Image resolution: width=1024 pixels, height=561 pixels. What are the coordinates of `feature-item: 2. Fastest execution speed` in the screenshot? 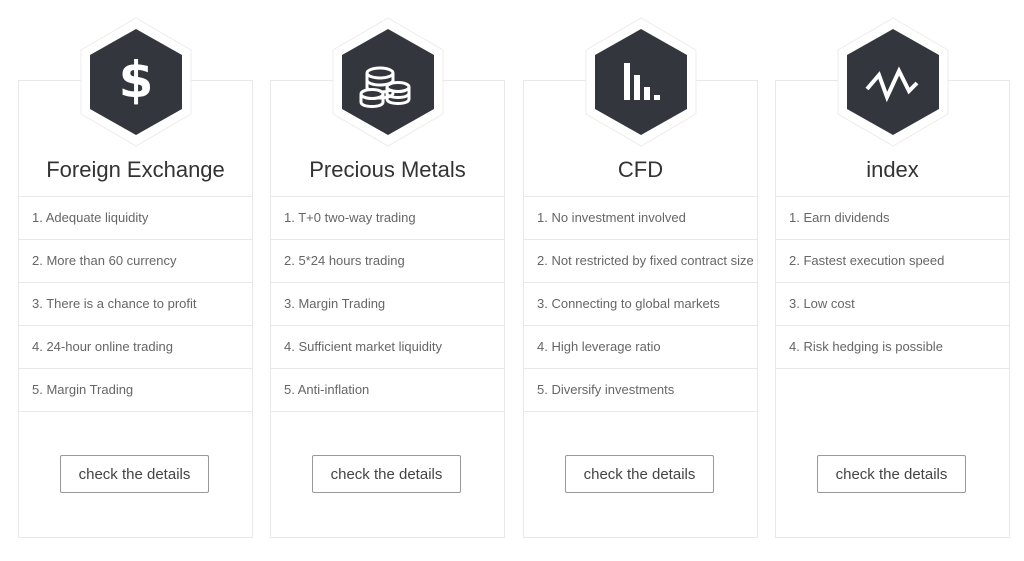 It's located at (892, 261).